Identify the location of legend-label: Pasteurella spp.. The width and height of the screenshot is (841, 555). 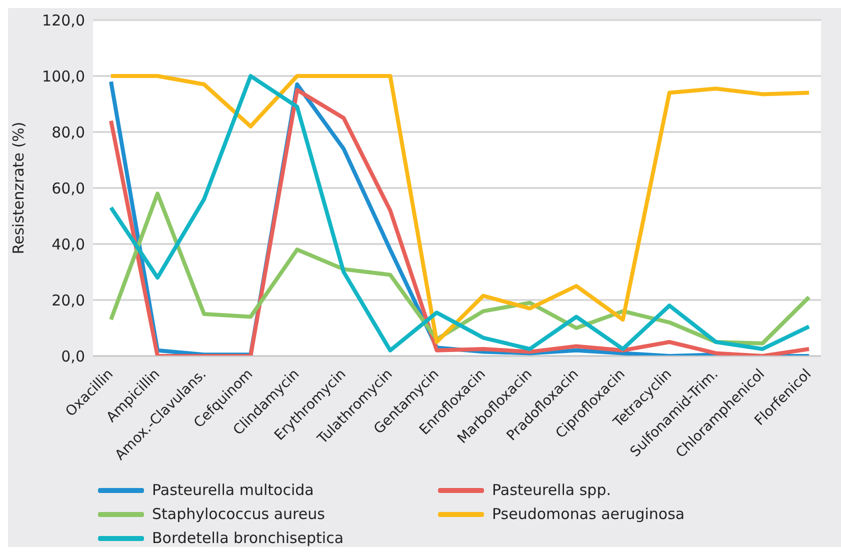
(551, 490).